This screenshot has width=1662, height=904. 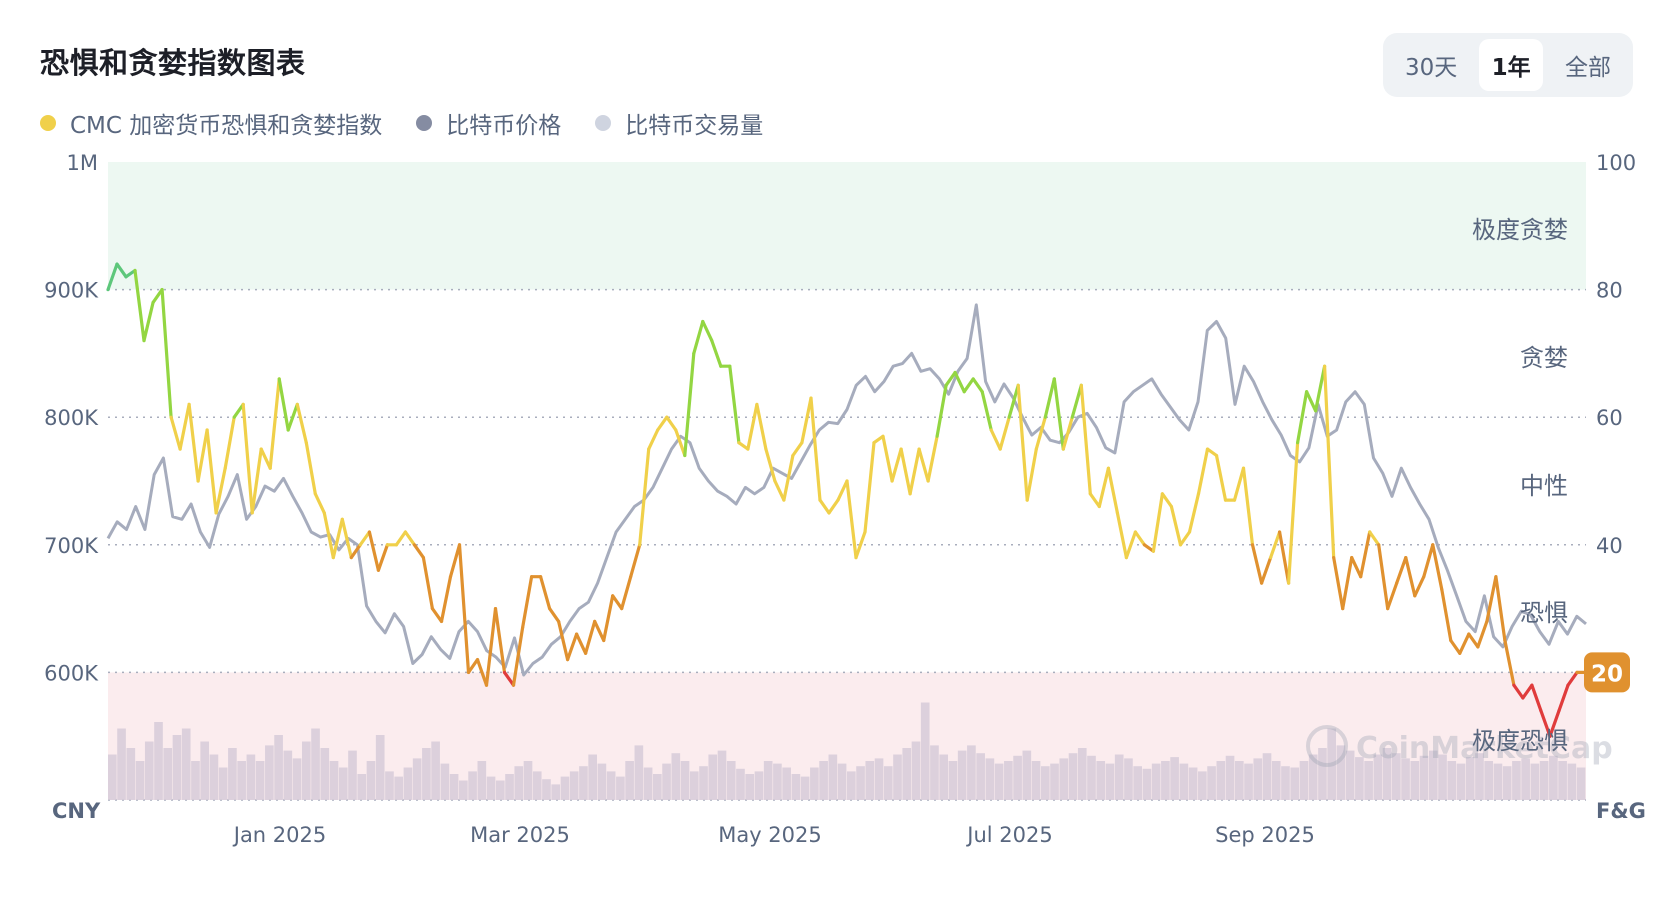 What do you see at coordinates (1265, 835) in the screenshot?
I see `x-axis-tick: Sep 2025` at bounding box center [1265, 835].